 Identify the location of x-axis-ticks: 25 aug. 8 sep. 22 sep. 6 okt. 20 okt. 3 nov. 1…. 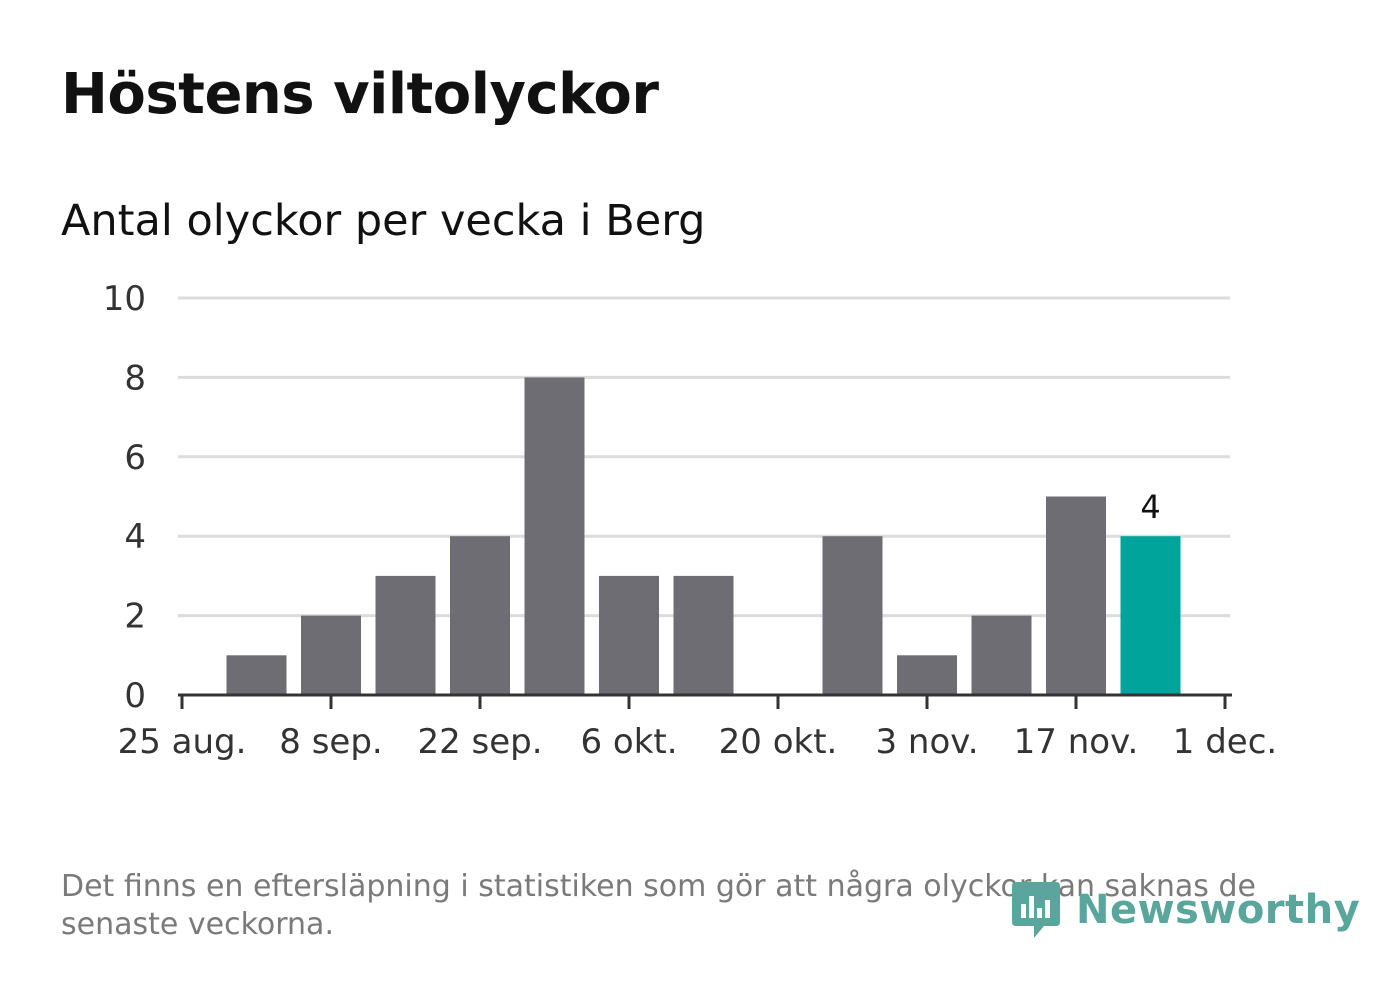
(697, 728).